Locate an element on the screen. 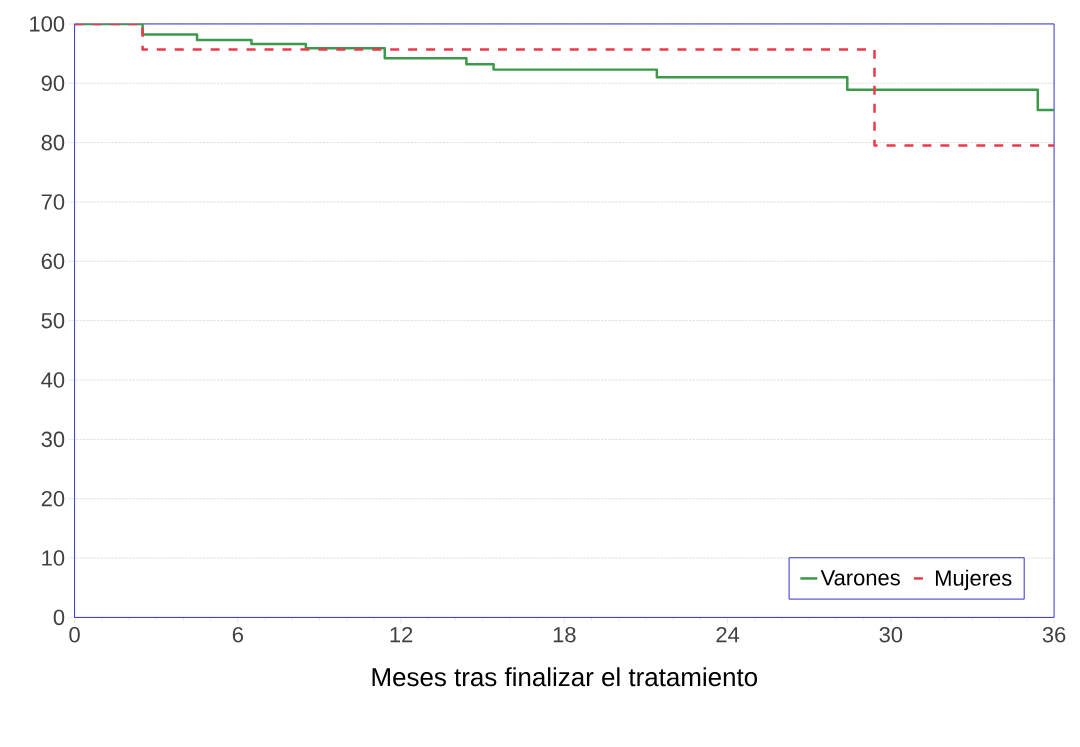 The image size is (1080, 747). x-tick-label: 0 is located at coordinates (74, 634).